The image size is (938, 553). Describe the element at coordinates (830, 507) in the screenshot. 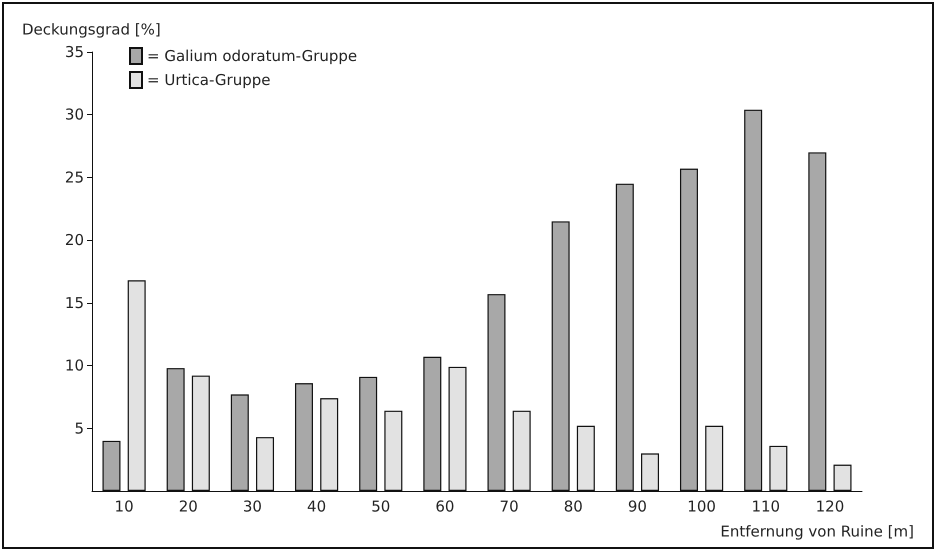

I see `x-tick-label: 120` at that location.